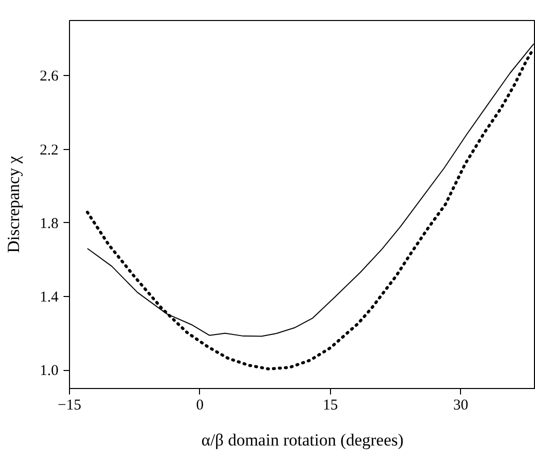  I want to click on x-axis-title: α/β domain rotation (degrees), so click(302, 440).